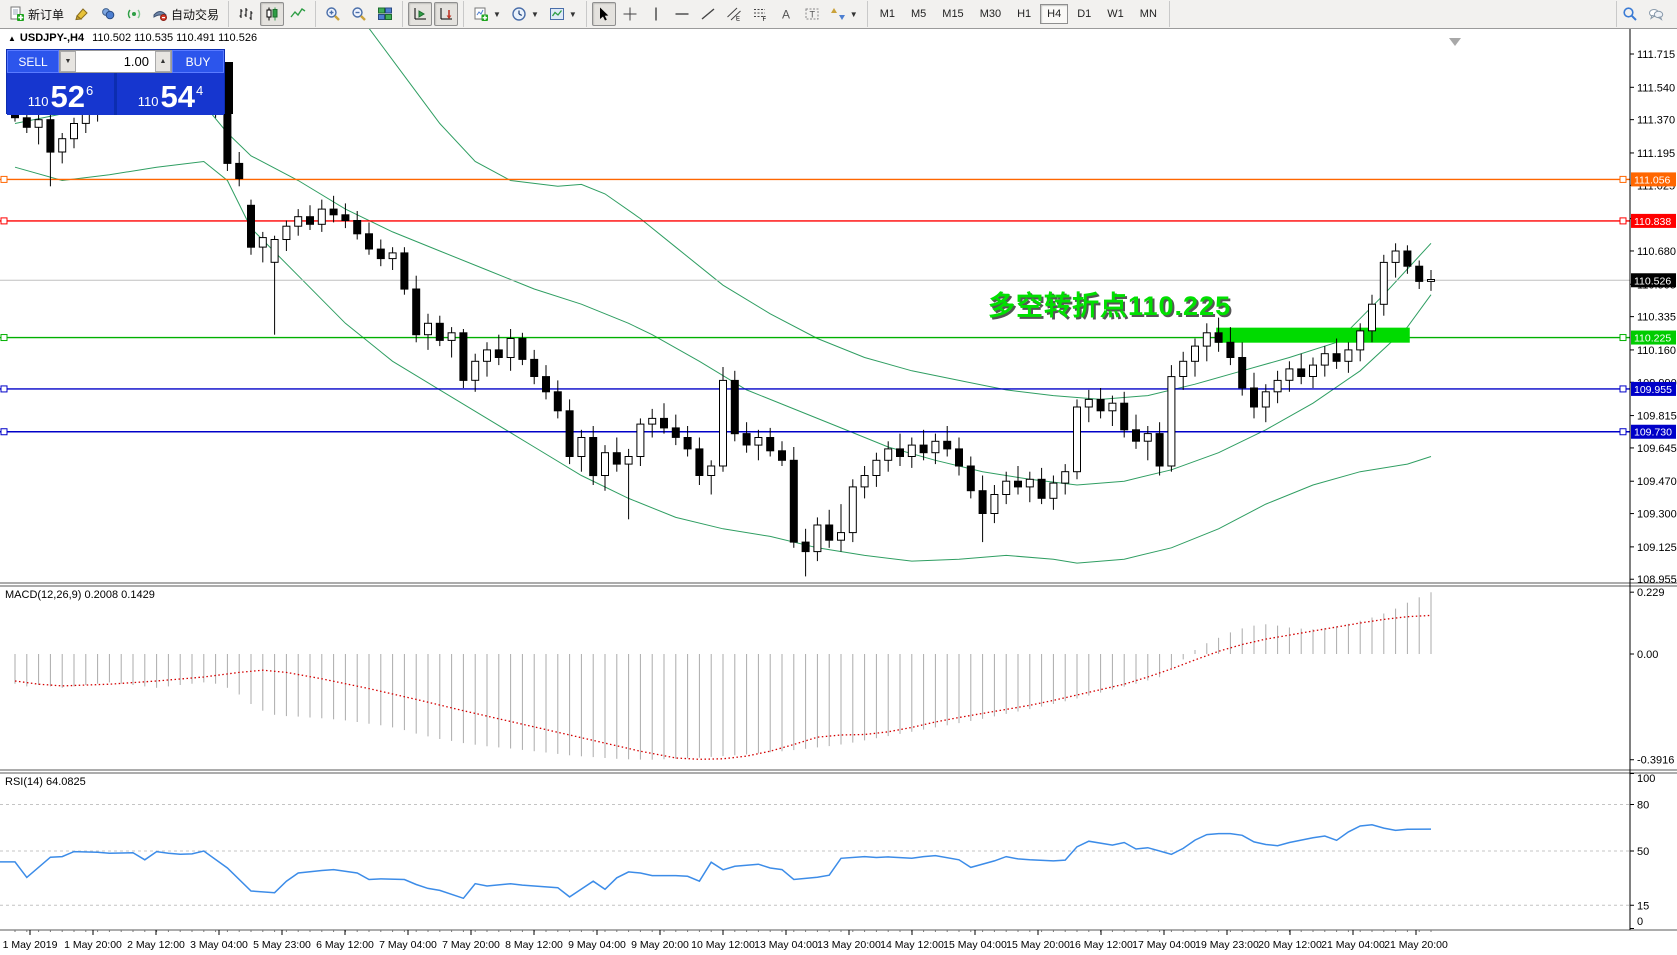 The height and width of the screenshot is (955, 1677). I want to click on zoom-out-button, so click(359, 14).